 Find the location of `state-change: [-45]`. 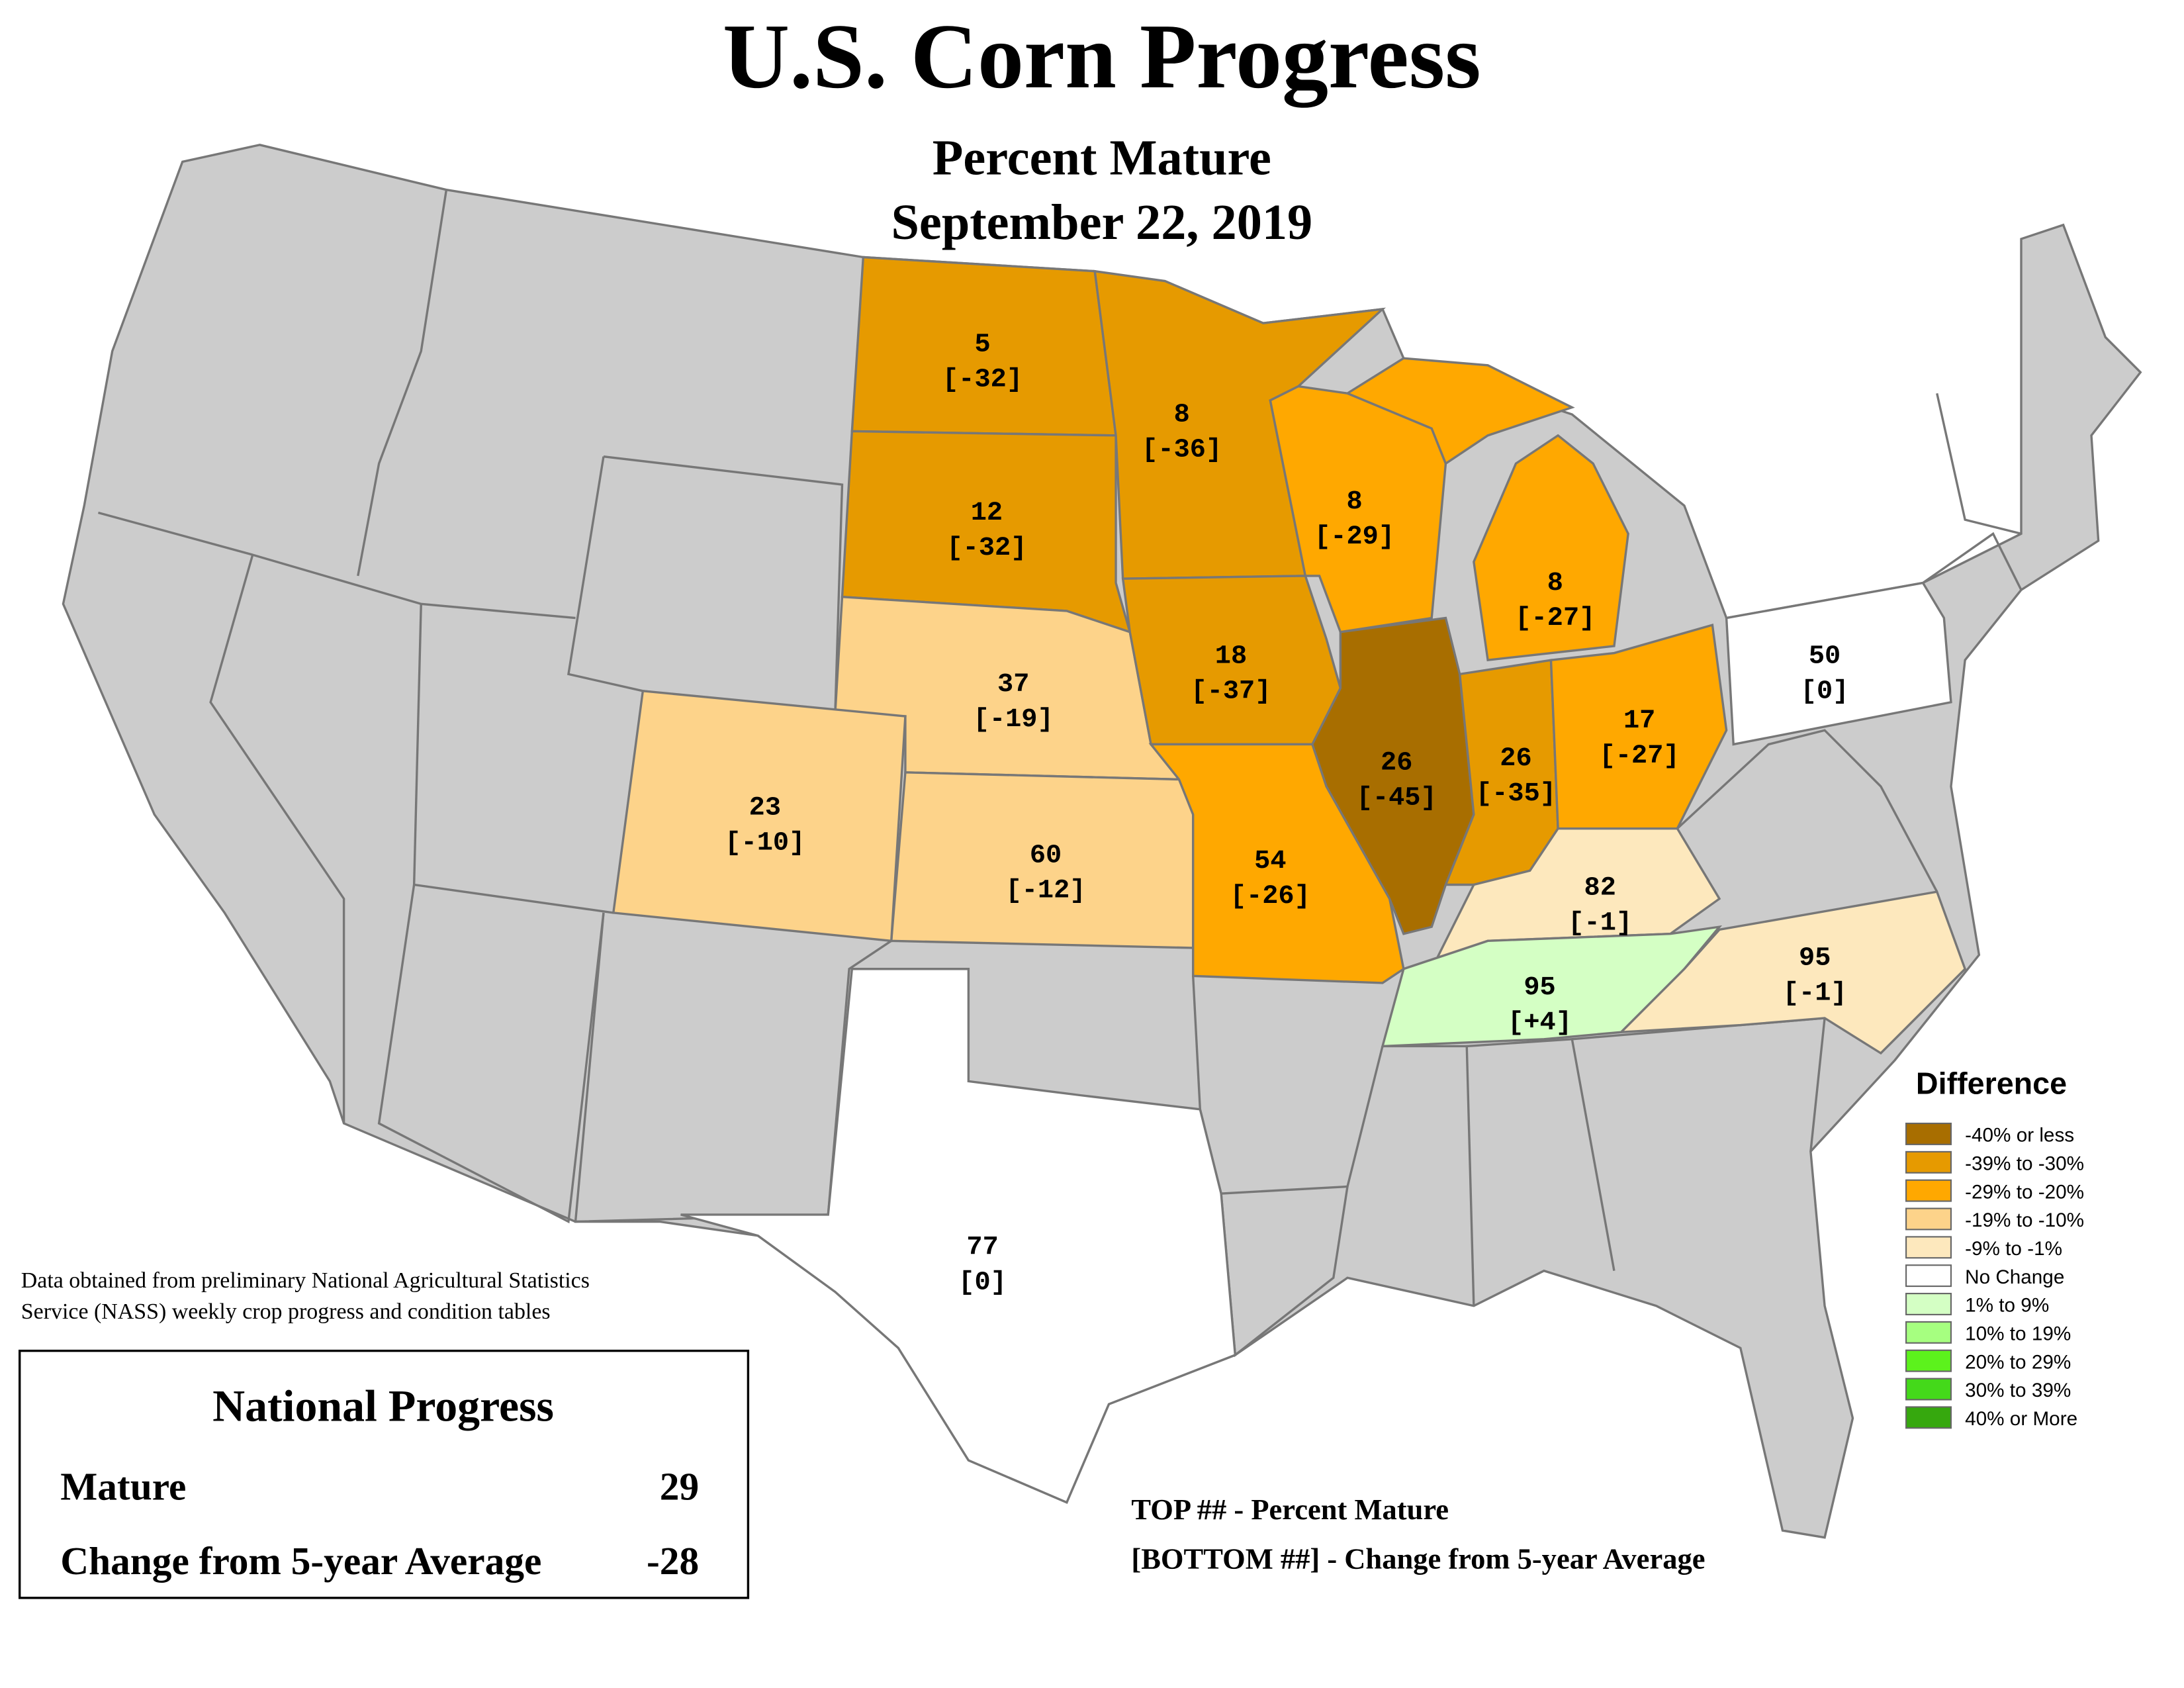

state-change: [-45] is located at coordinates (1397, 798).